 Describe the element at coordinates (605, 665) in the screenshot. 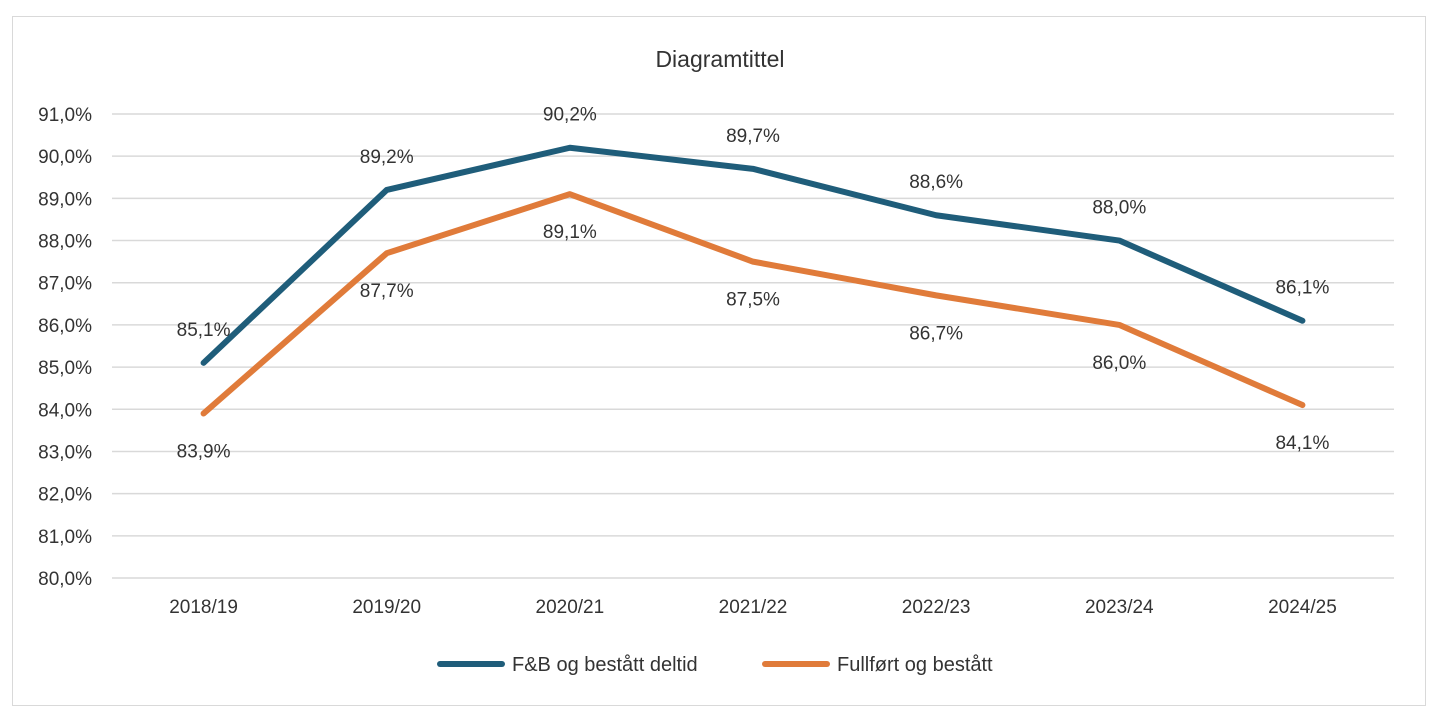

I see `legend-label: F&B og bestått deltid` at that location.